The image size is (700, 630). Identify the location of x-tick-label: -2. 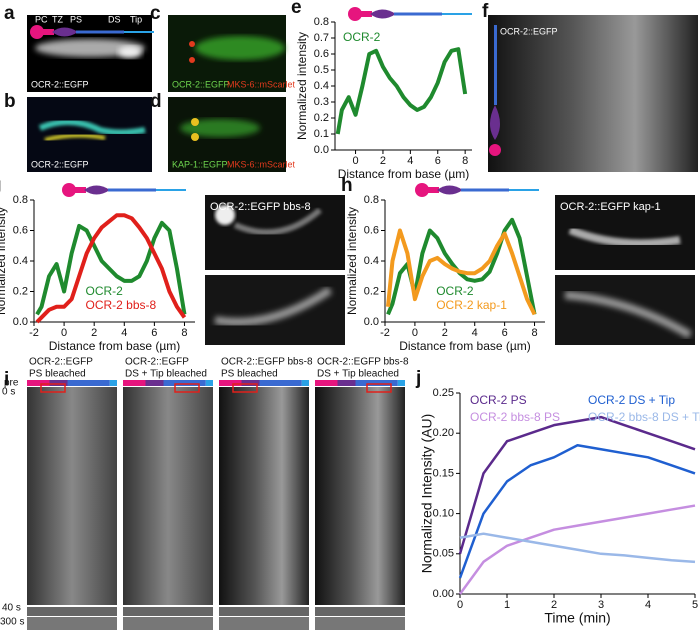
(385, 333).